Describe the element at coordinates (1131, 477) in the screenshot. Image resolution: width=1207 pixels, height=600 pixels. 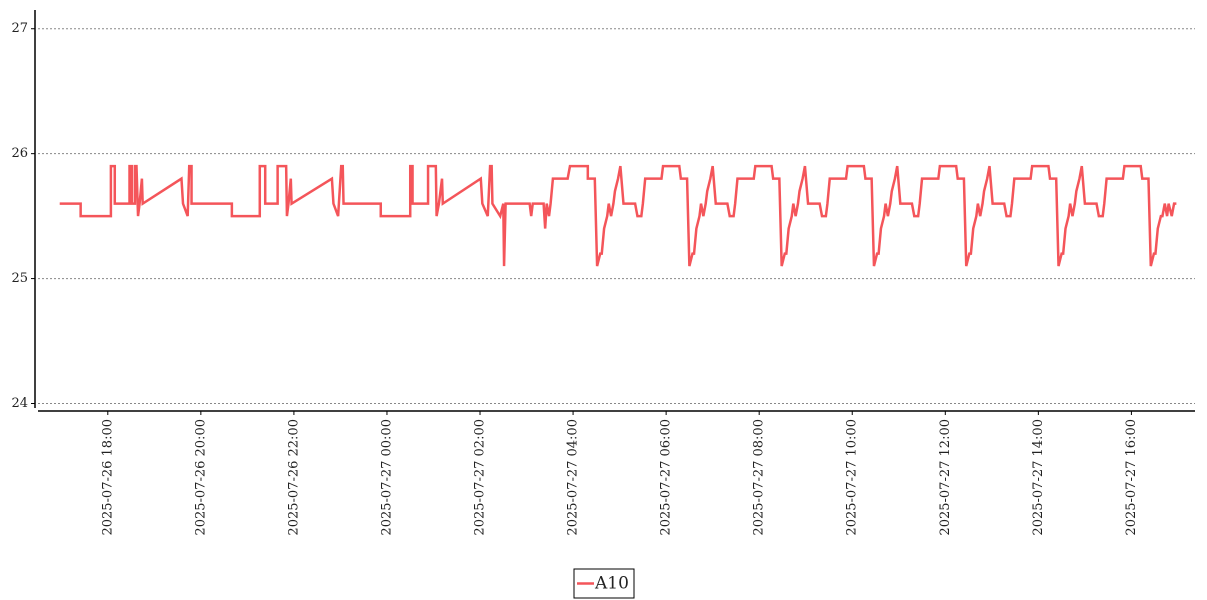
I see `x-tick-label: 2025-07-27 16:00` at that location.